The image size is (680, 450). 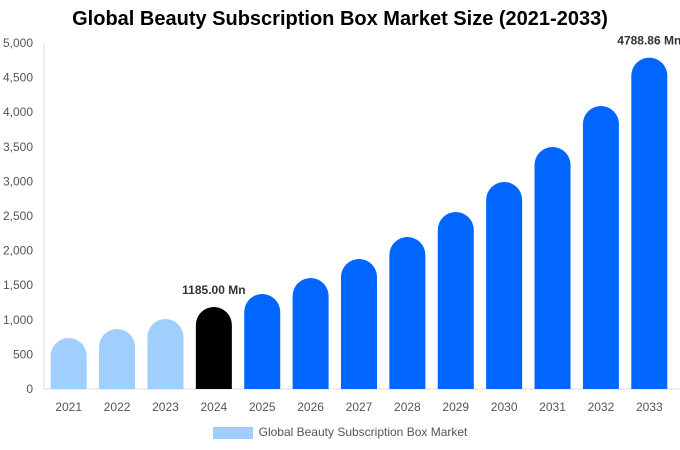 I want to click on y-tick-label: 3,000, so click(x=18, y=181).